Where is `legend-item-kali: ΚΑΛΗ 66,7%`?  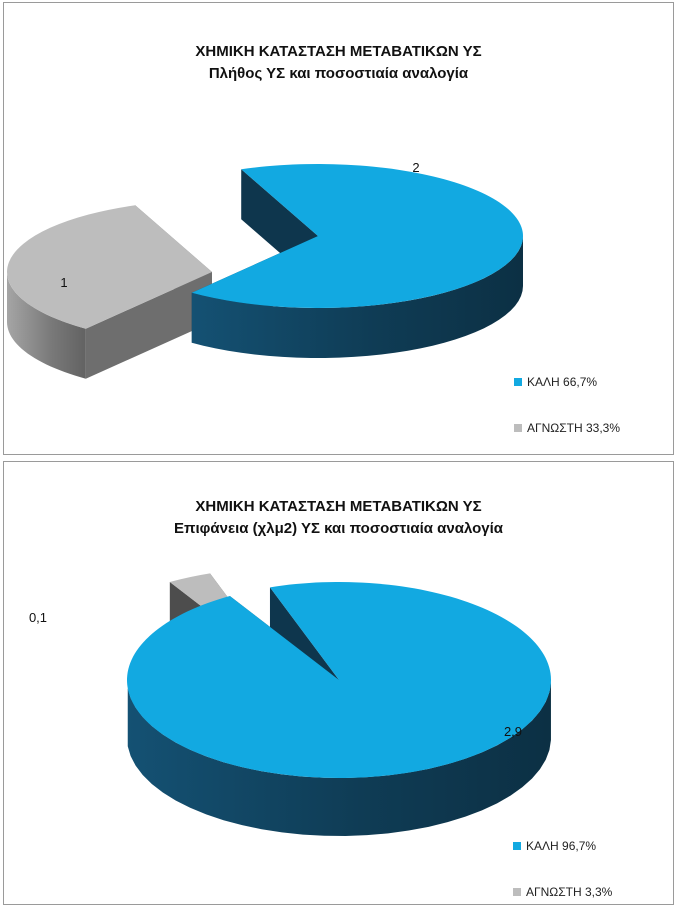 legend-item-kali: ΚΑΛΗ 66,7% is located at coordinates (555, 382).